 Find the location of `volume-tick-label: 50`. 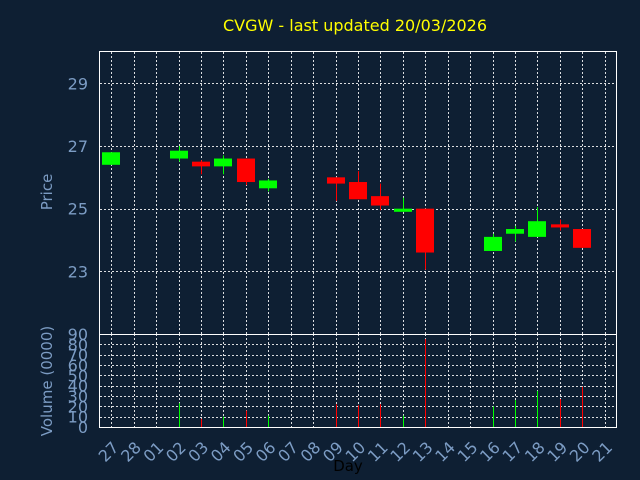

volume-tick-label: 50 is located at coordinates (78, 375).